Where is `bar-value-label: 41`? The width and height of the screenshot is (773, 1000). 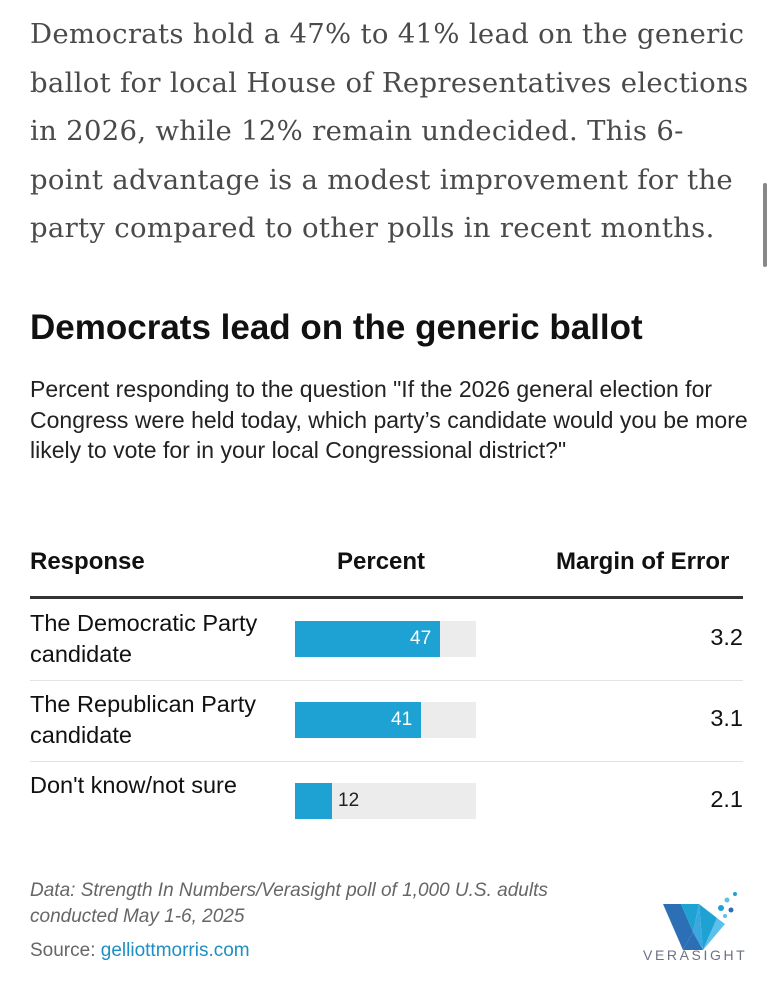
bar-value-label: 41 is located at coordinates (402, 719).